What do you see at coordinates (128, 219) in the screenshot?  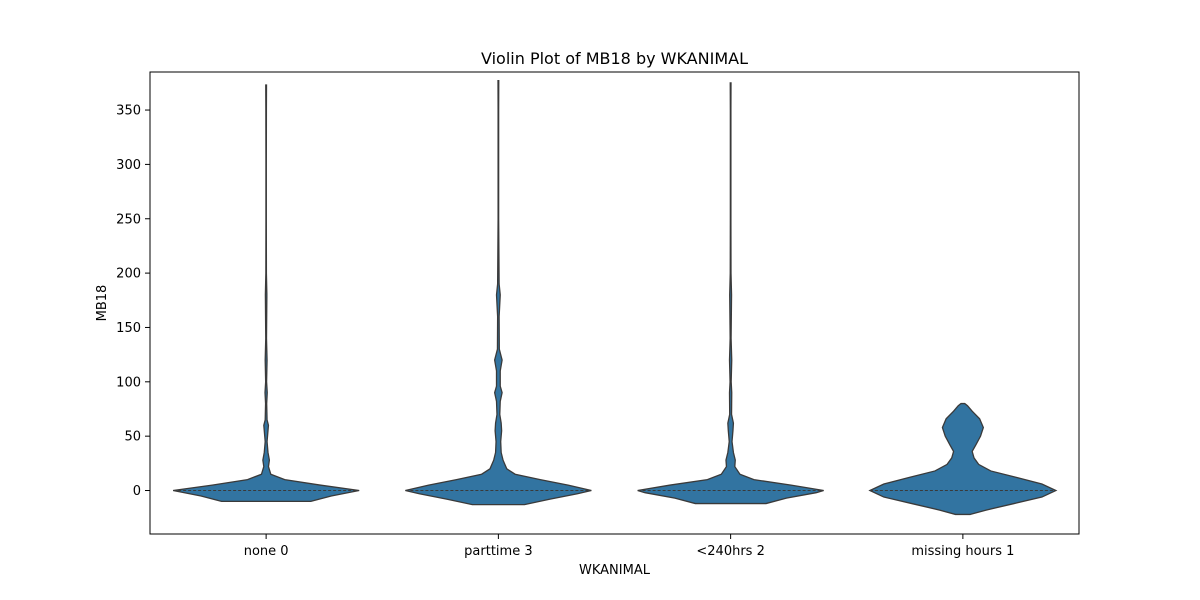 I see `y-tick-label: 250` at bounding box center [128, 219].